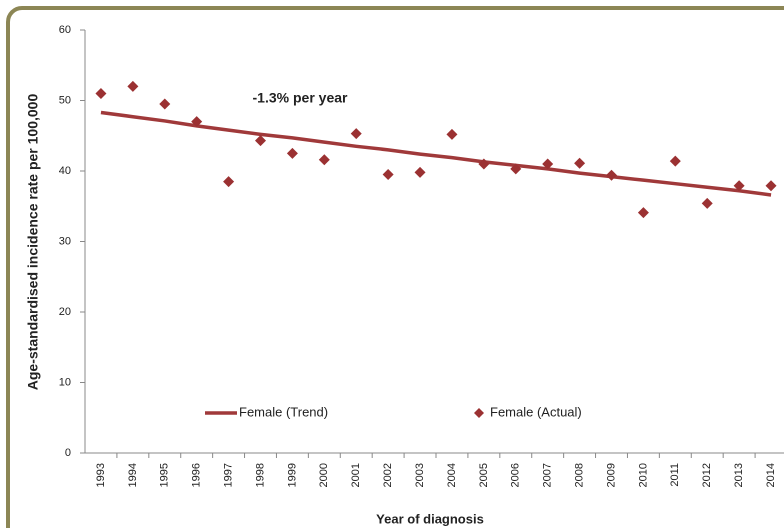 The image size is (784, 528). What do you see at coordinates (68, 453) in the screenshot?
I see `y-tick-label: 0` at bounding box center [68, 453].